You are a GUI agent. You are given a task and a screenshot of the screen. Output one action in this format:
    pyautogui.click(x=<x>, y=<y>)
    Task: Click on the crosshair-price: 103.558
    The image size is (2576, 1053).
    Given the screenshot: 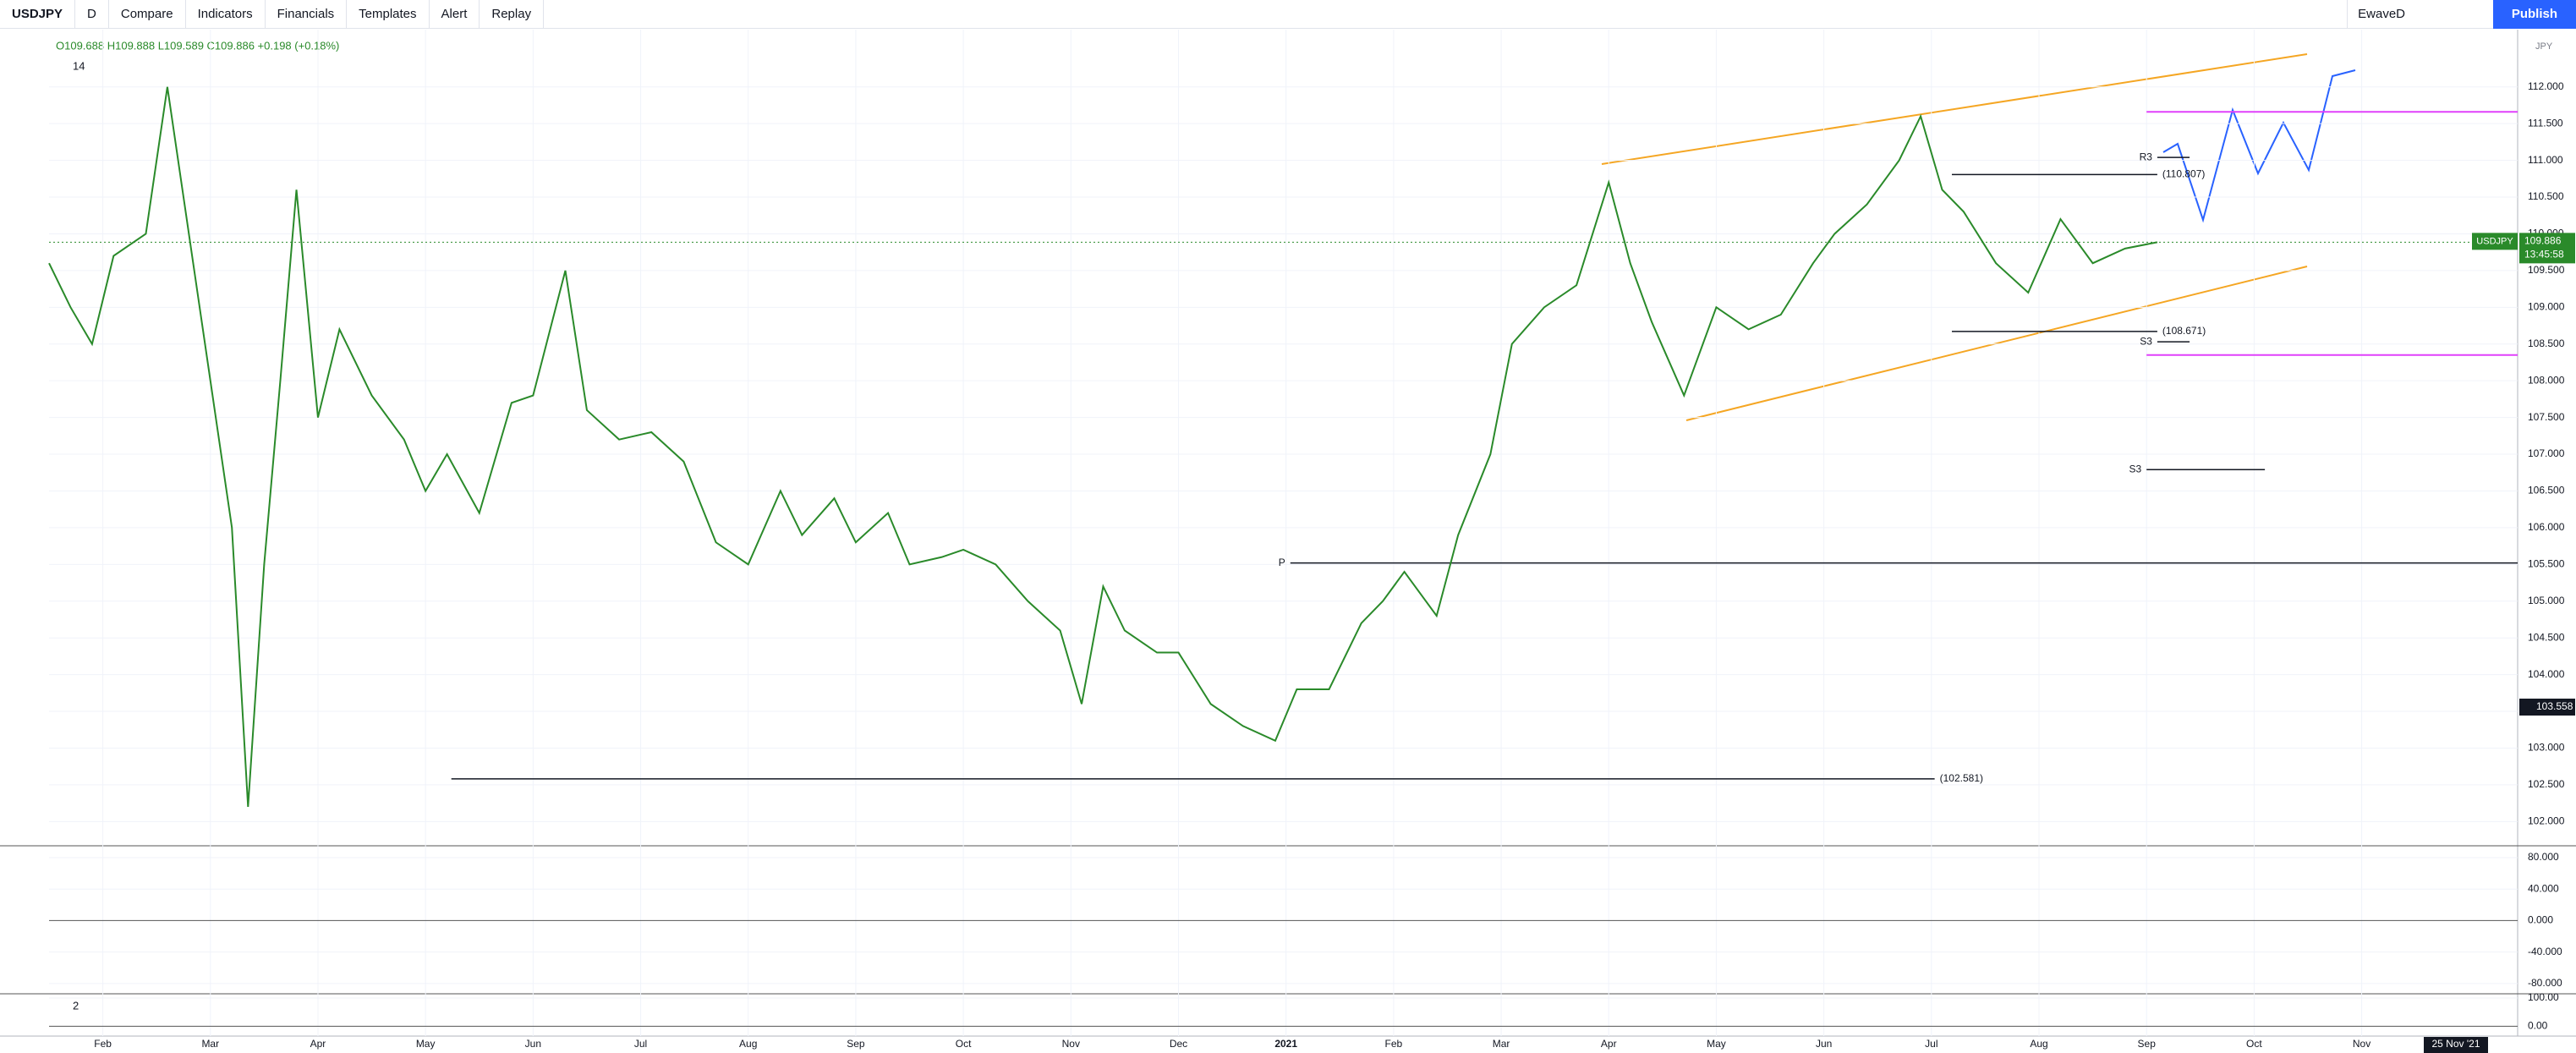 What is the action you would take?
    pyautogui.click(x=2554, y=706)
    